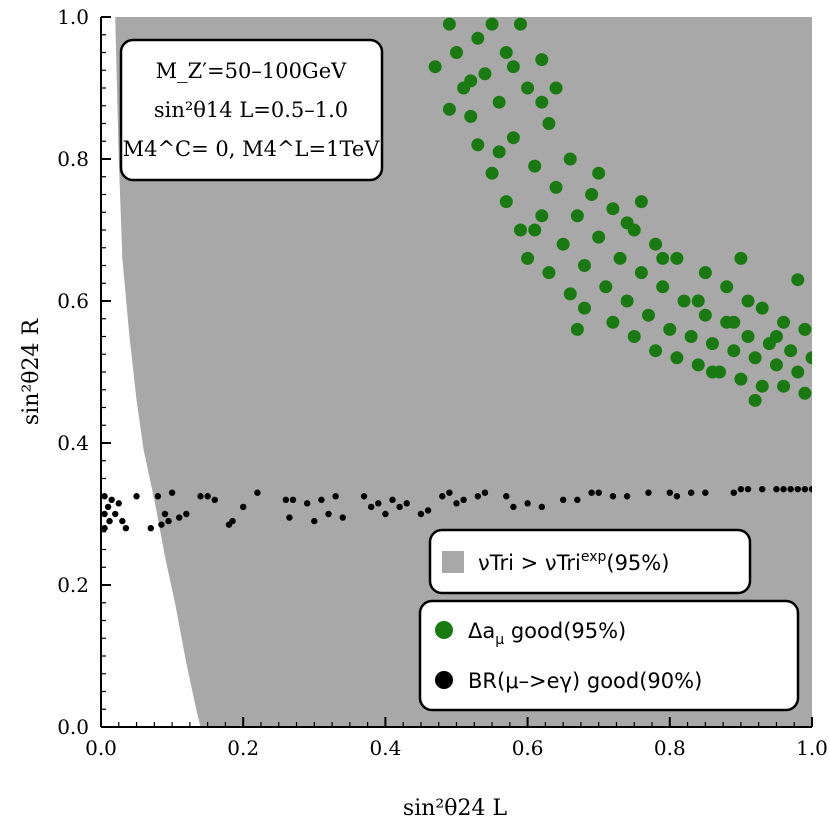  I want to click on annotation-line-2: sin²θ14 L=0.5–1.0, so click(251, 110).